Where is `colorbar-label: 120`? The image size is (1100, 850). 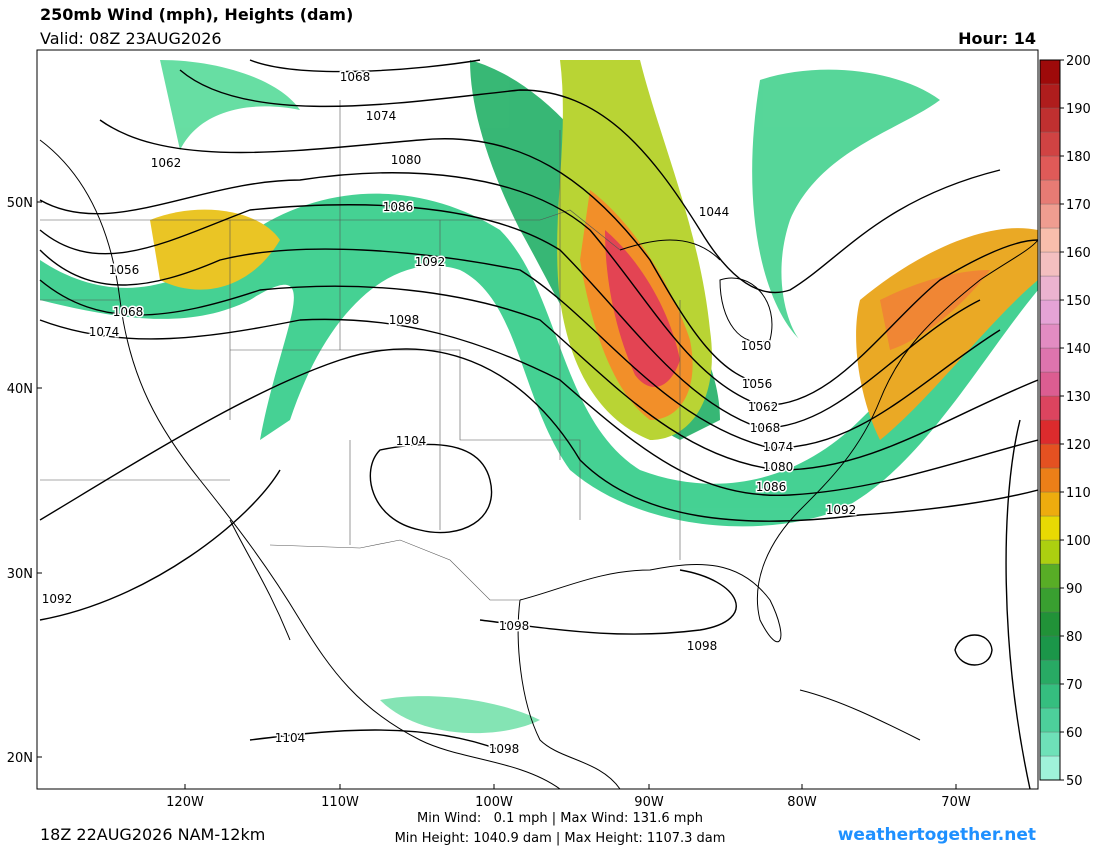
colorbar-label: 120 is located at coordinates (1078, 445).